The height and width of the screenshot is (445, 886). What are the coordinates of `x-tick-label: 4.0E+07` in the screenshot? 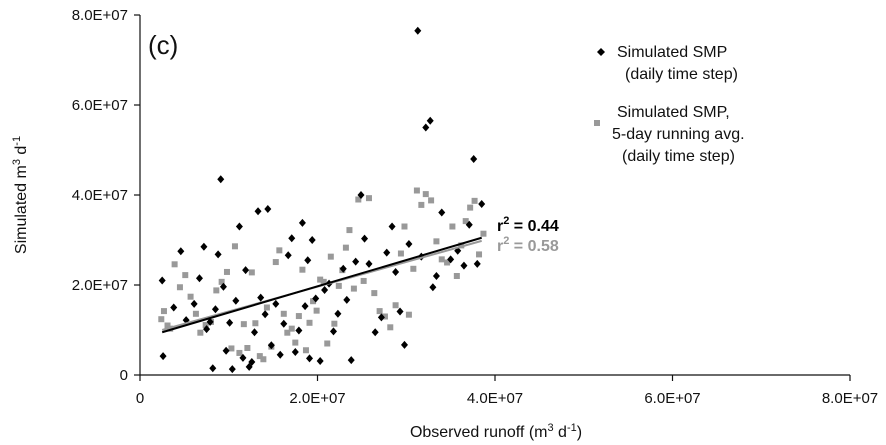 It's located at (495, 398).